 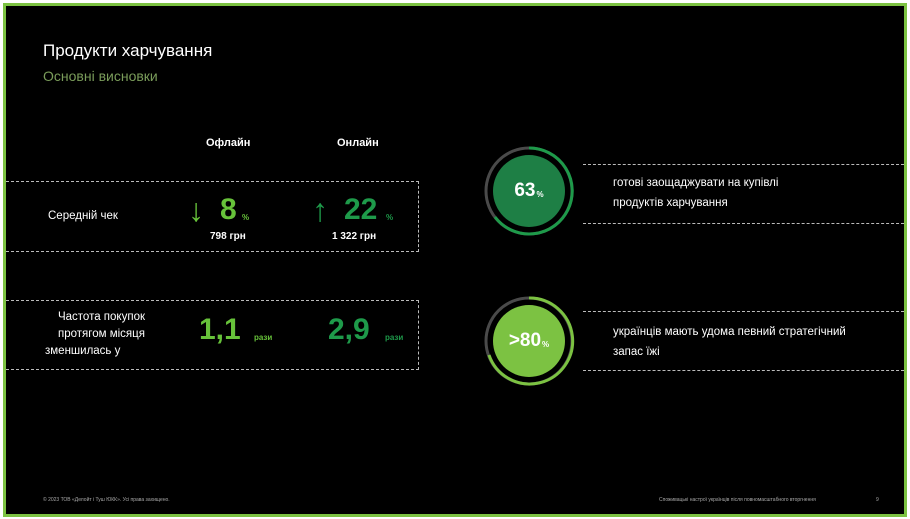 What do you see at coordinates (320, 210) in the screenshot?
I see `arrow-up-icon: ↑` at bounding box center [320, 210].